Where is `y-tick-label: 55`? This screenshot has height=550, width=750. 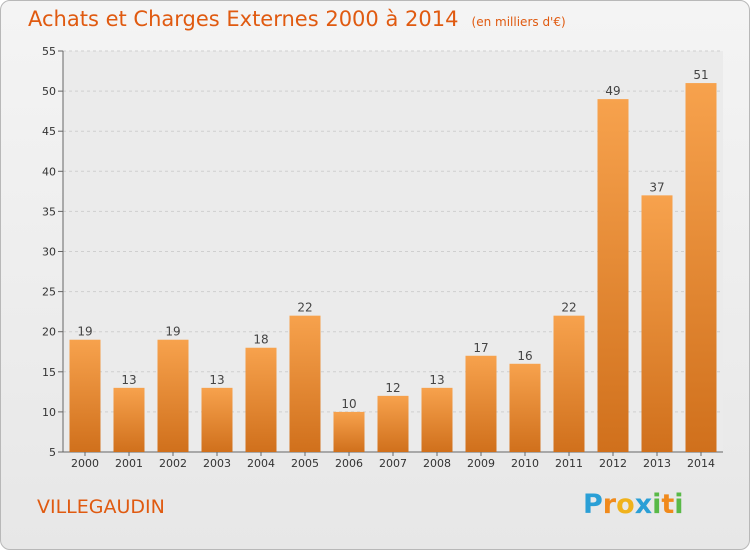 y-tick-label: 55 is located at coordinates (49, 51).